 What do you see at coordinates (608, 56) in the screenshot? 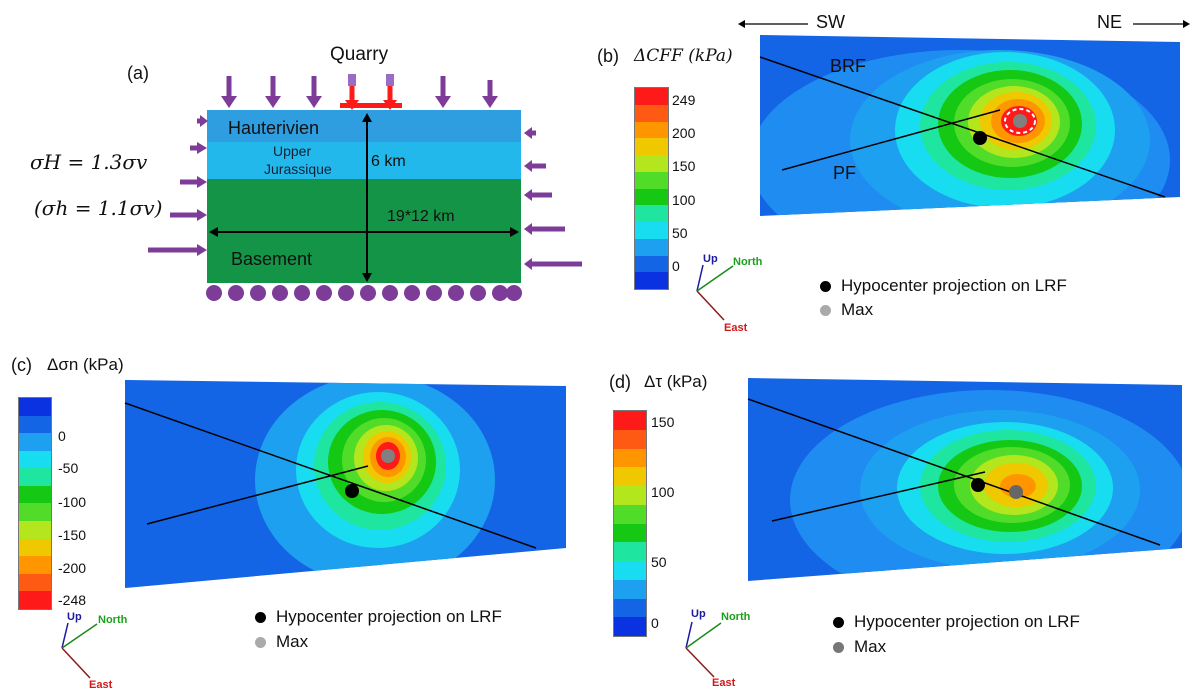
I see `panel-b-label: (b)` at bounding box center [608, 56].